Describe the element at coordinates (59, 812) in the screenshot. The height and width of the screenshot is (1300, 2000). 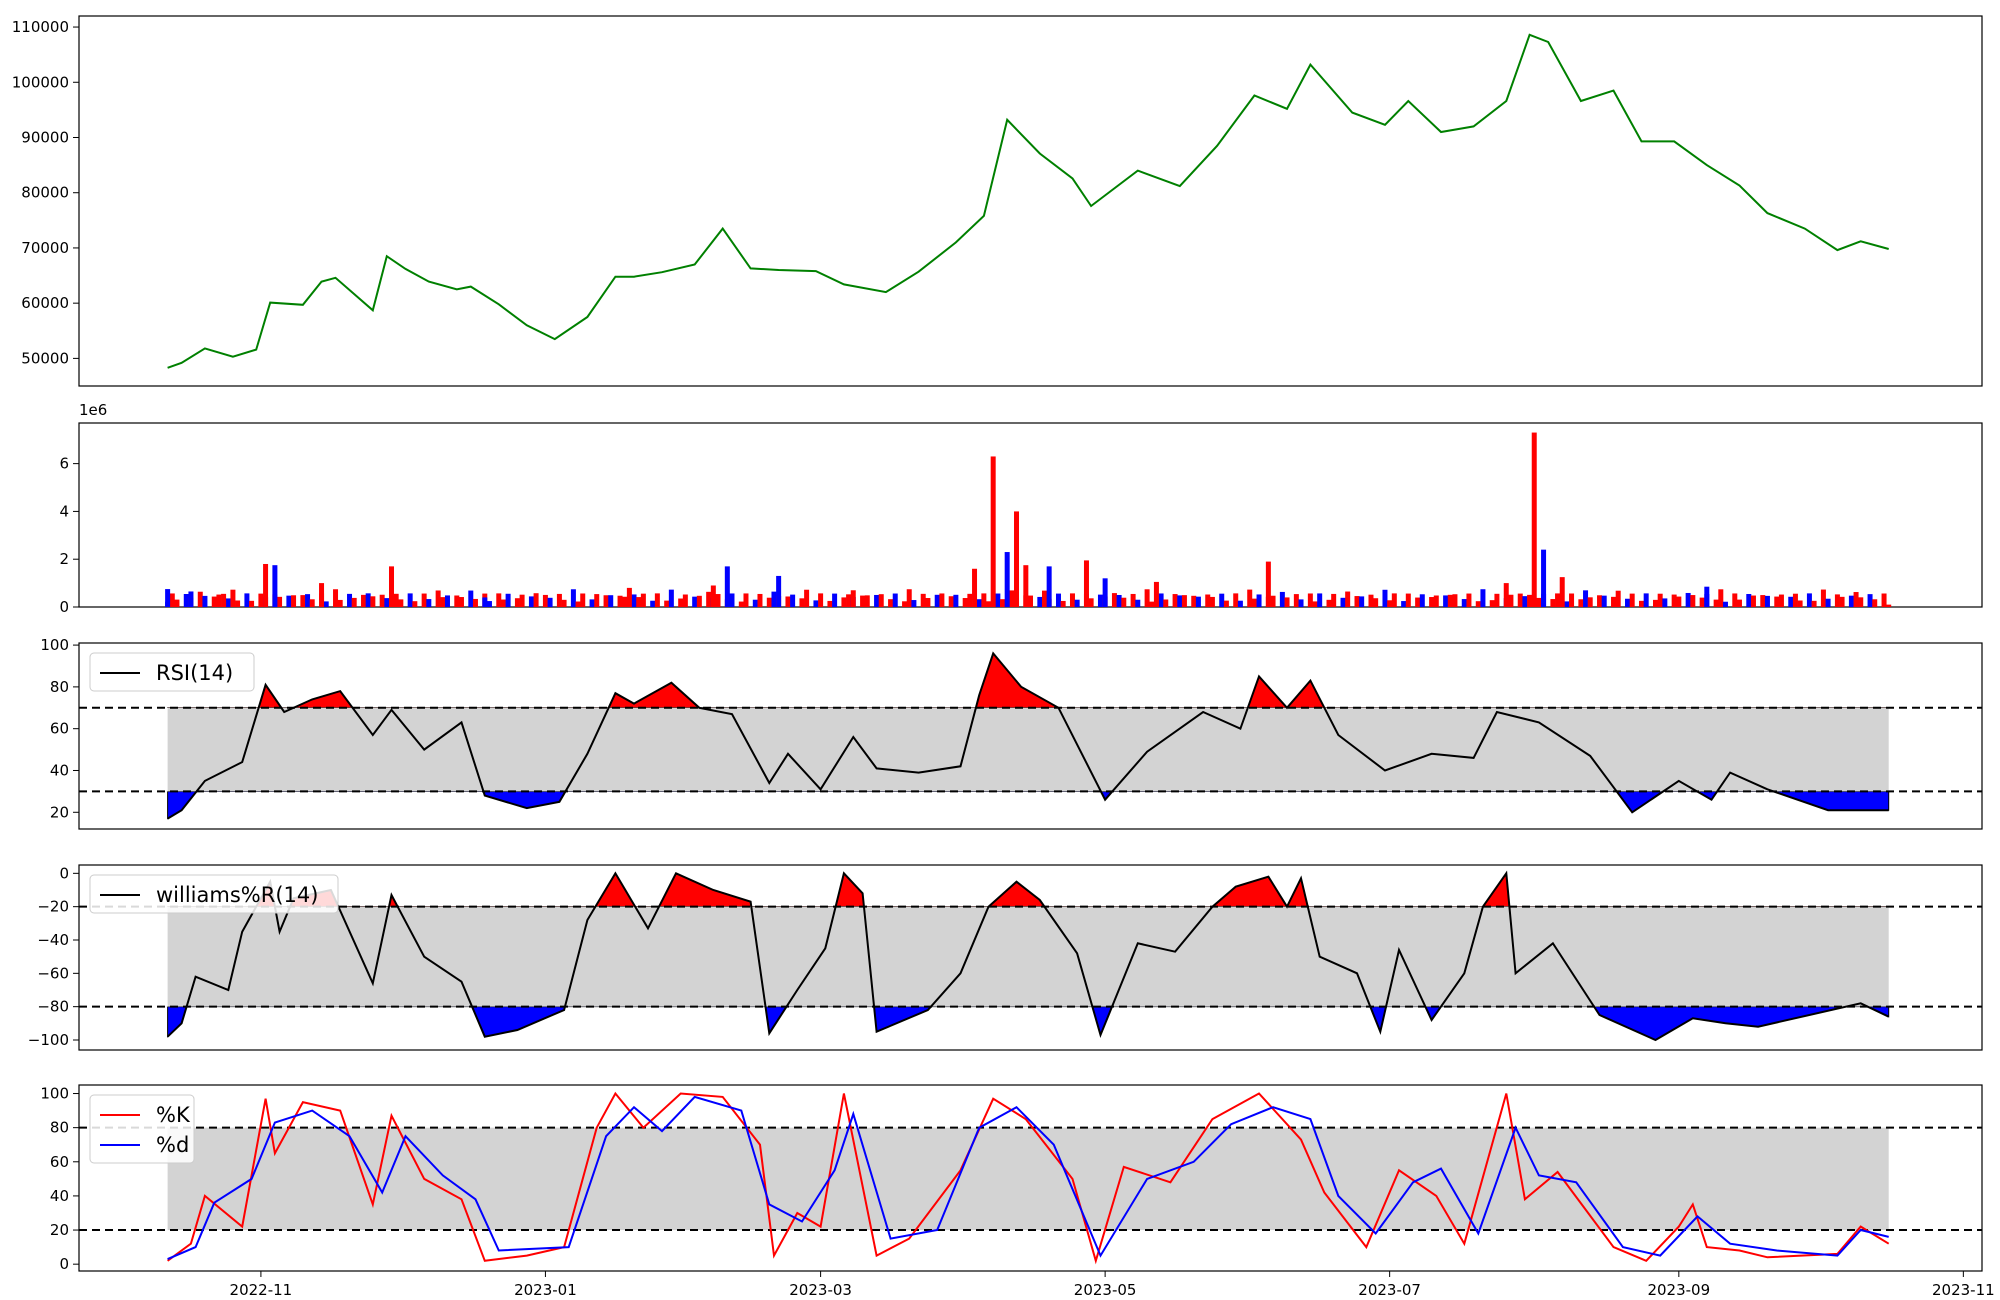
I see `rsi-axis-ytick-label: 20` at that location.